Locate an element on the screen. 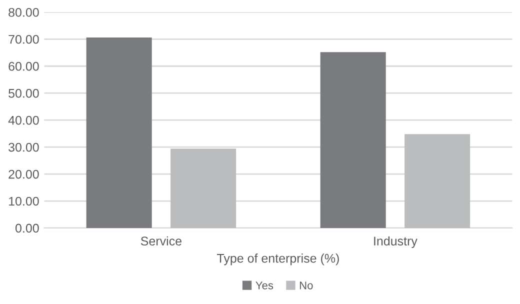  legend-label: No is located at coordinates (306, 286).